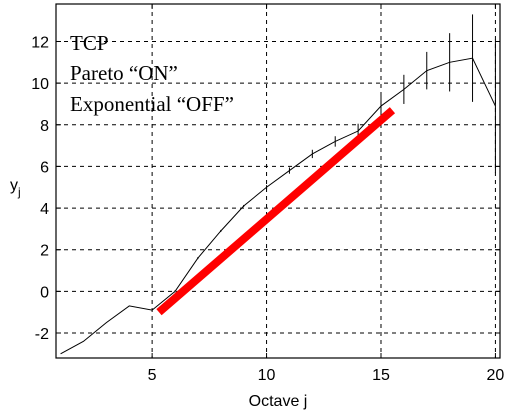  I want to click on annotation-line-1: TCP, so click(89, 43).